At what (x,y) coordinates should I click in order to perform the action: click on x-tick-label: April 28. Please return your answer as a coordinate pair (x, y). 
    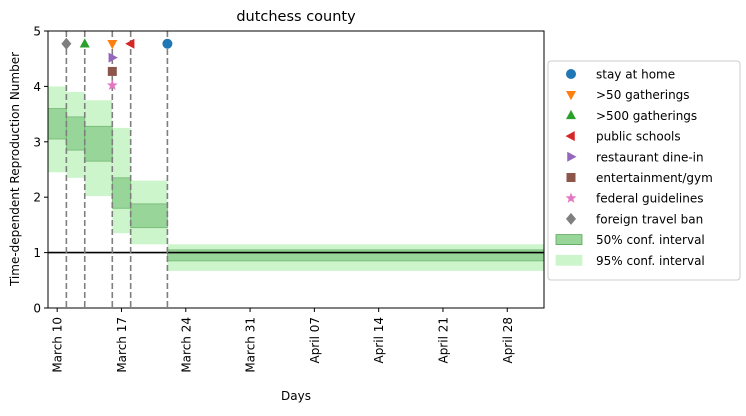
    Looking at the image, I should click on (508, 340).